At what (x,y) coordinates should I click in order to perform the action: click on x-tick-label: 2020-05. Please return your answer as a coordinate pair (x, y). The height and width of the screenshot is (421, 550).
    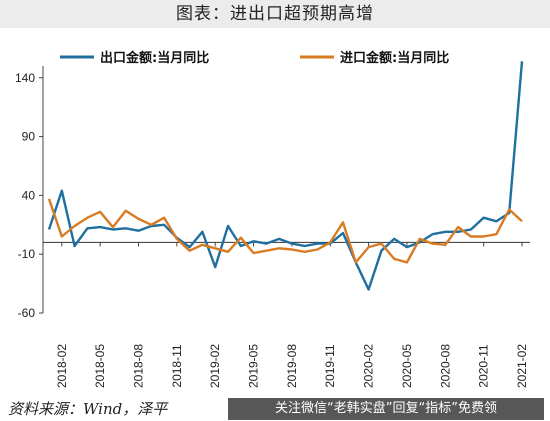
    Looking at the image, I should click on (407, 366).